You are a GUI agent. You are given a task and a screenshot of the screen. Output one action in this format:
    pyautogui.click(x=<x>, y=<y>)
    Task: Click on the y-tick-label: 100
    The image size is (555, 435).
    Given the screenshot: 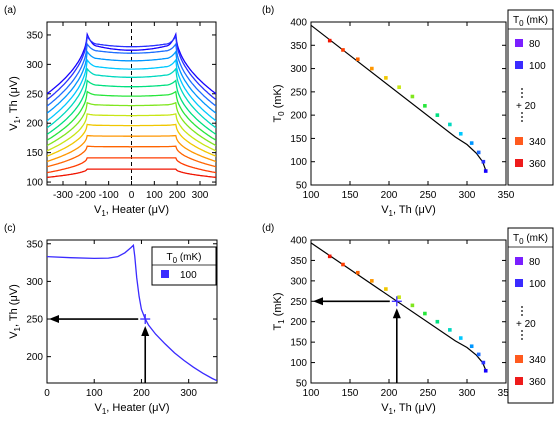 What is the action you would take?
    pyautogui.click(x=34, y=183)
    